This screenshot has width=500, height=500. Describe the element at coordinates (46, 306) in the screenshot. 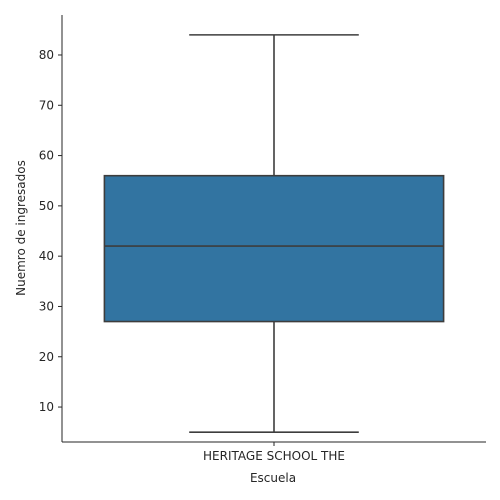

I see `y-tick-label: 30` at that location.